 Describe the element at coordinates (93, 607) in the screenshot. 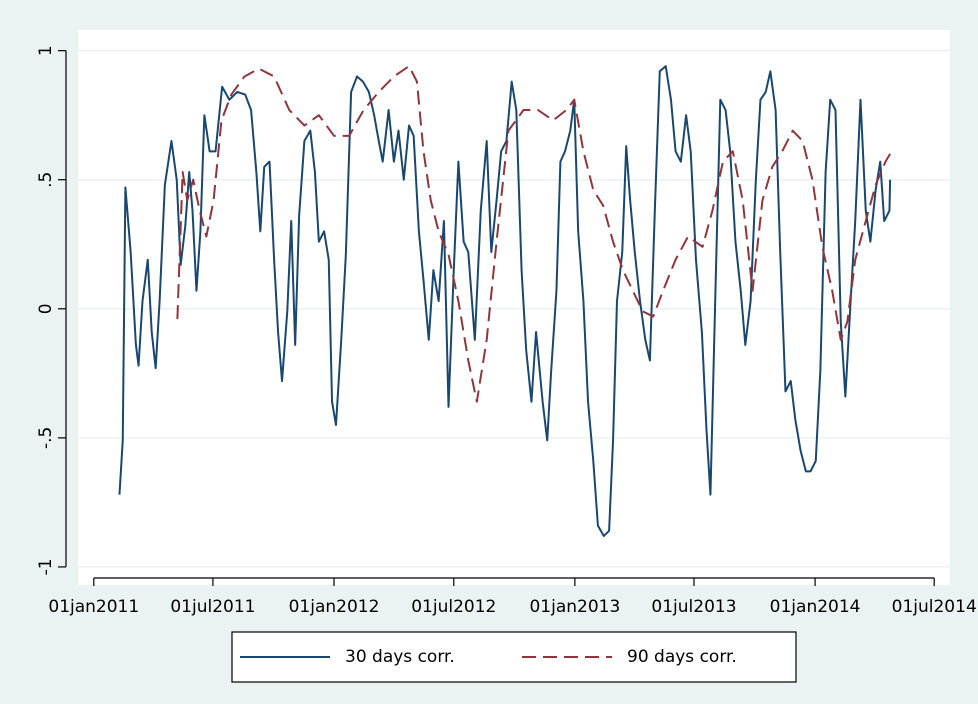

I see `x-tick-label: 01jan2011` at that location.